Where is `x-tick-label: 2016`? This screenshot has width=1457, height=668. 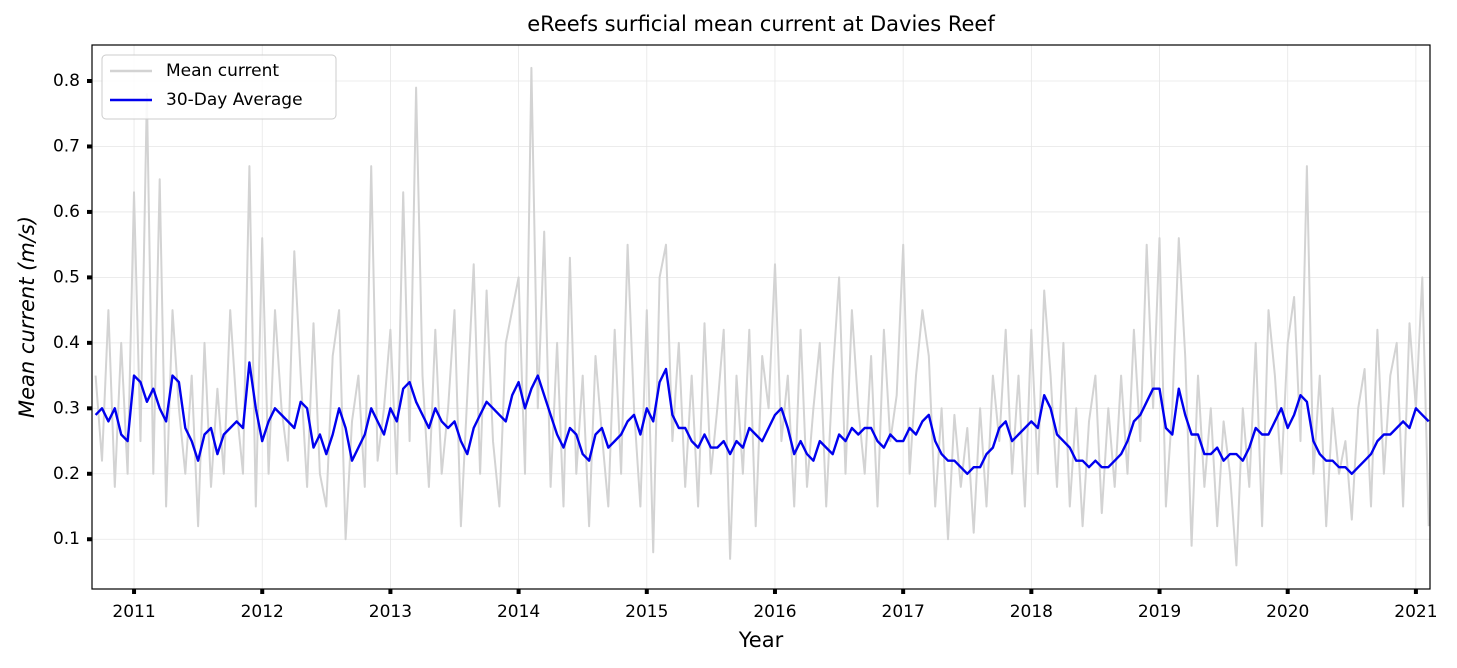
x-tick-label: 2016 is located at coordinates (774, 612).